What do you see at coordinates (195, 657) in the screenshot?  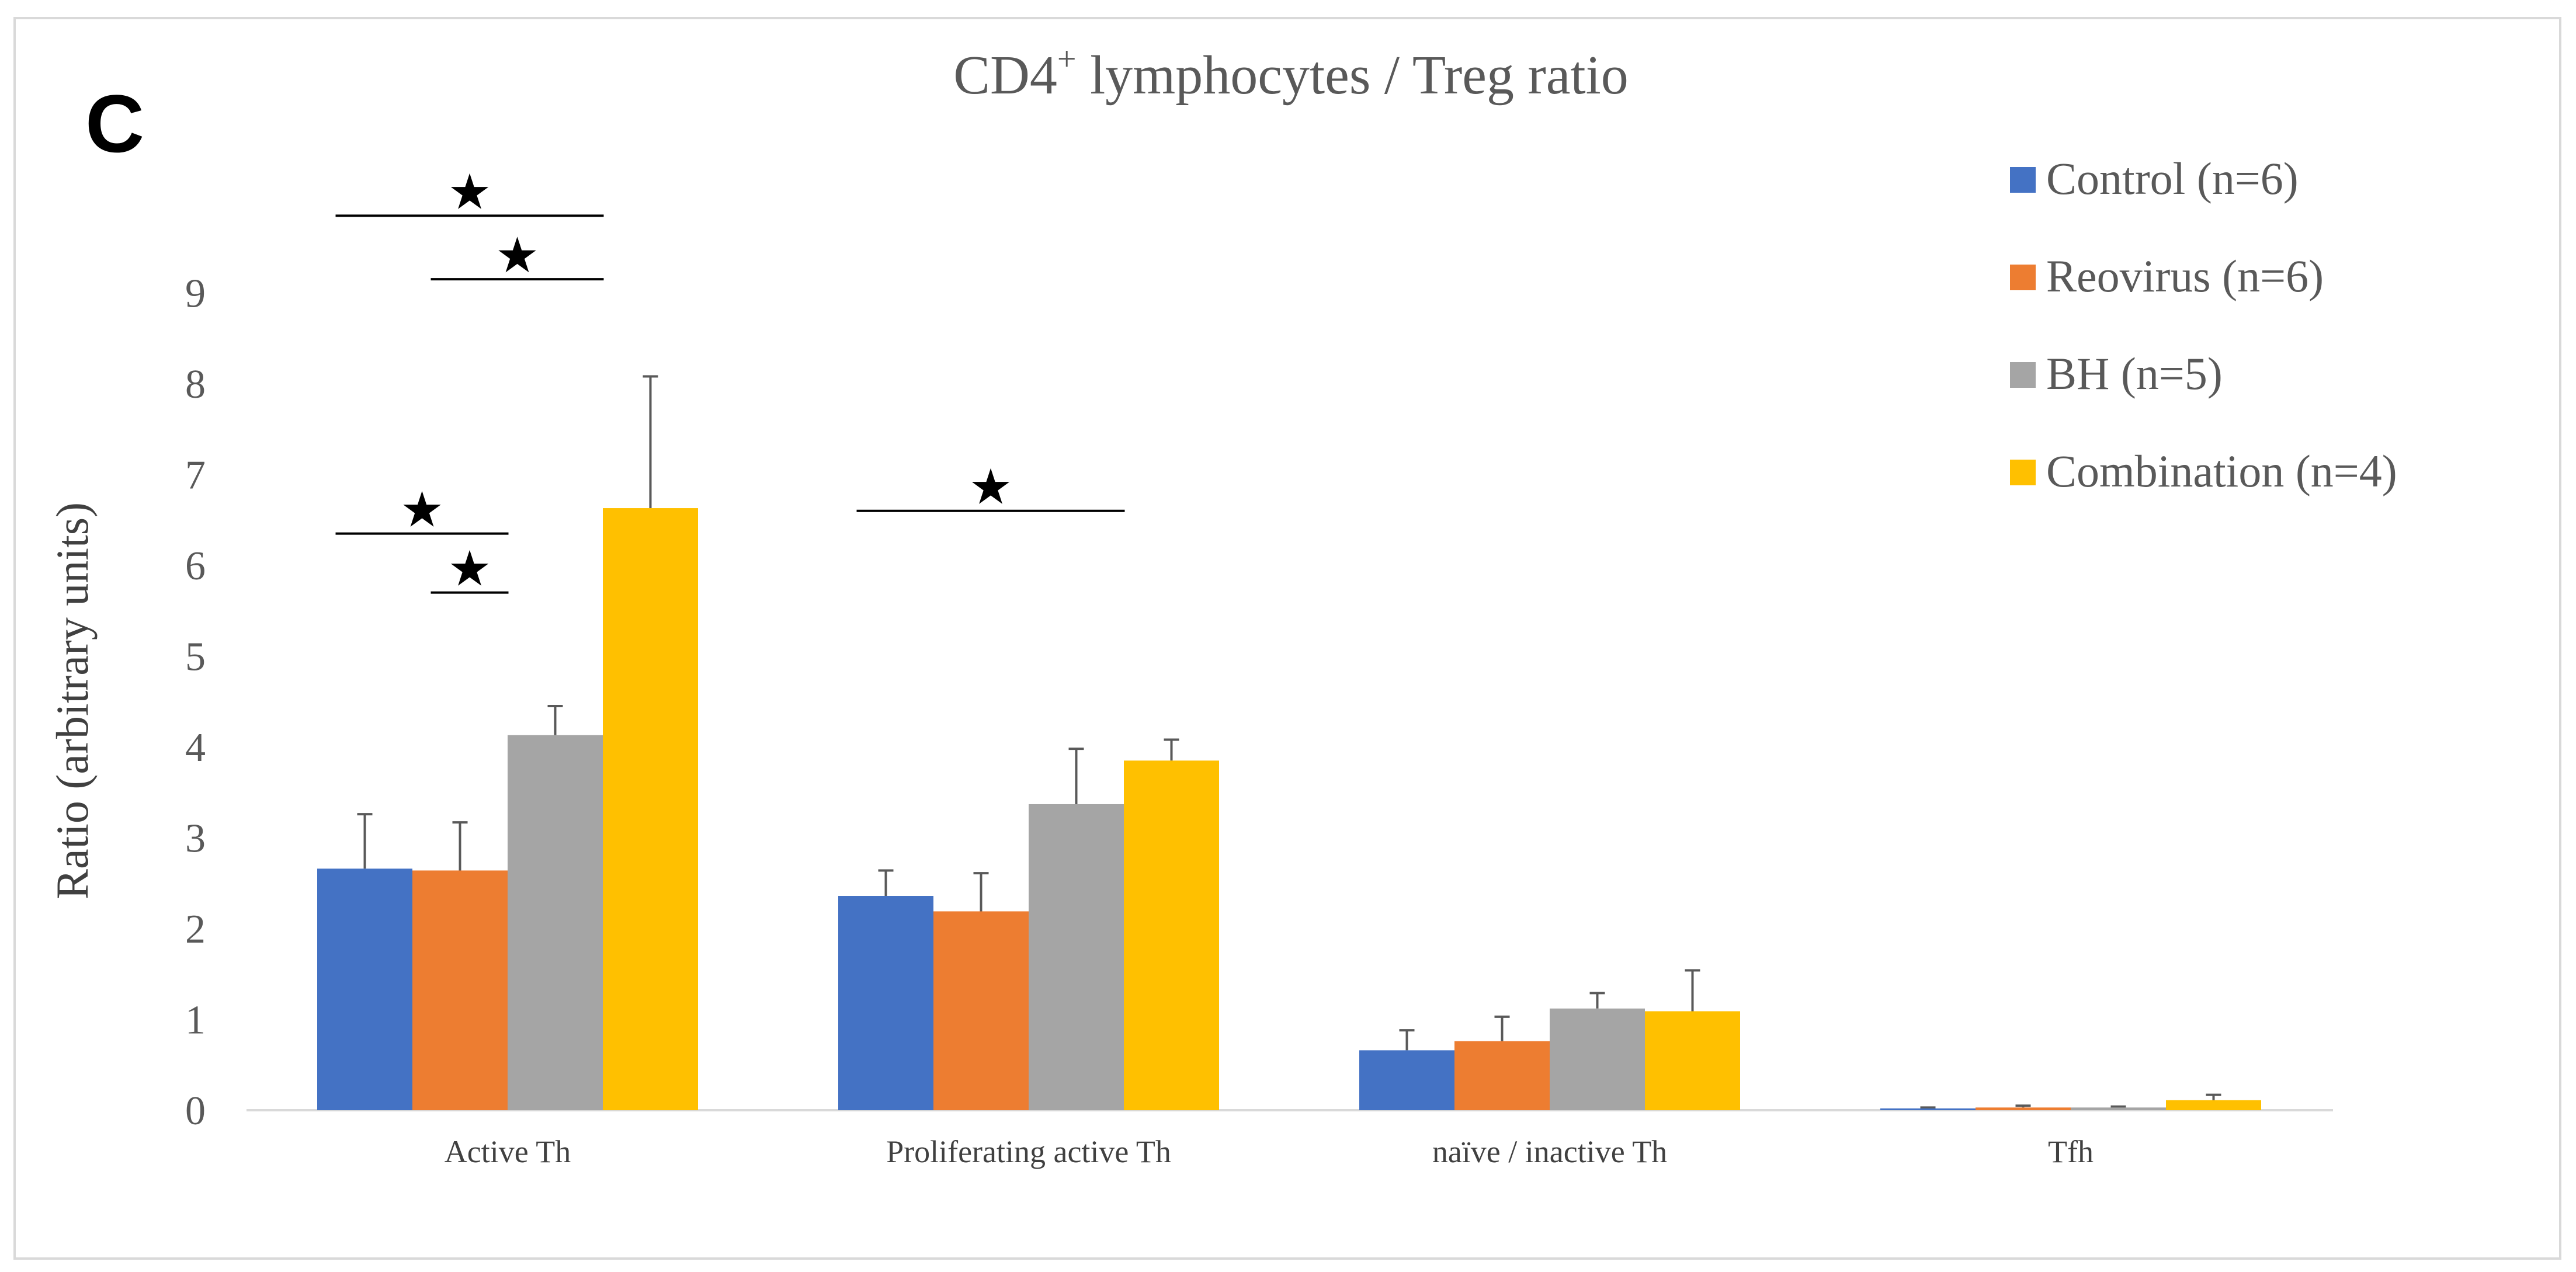 I see `y-tick-label: 5` at bounding box center [195, 657].